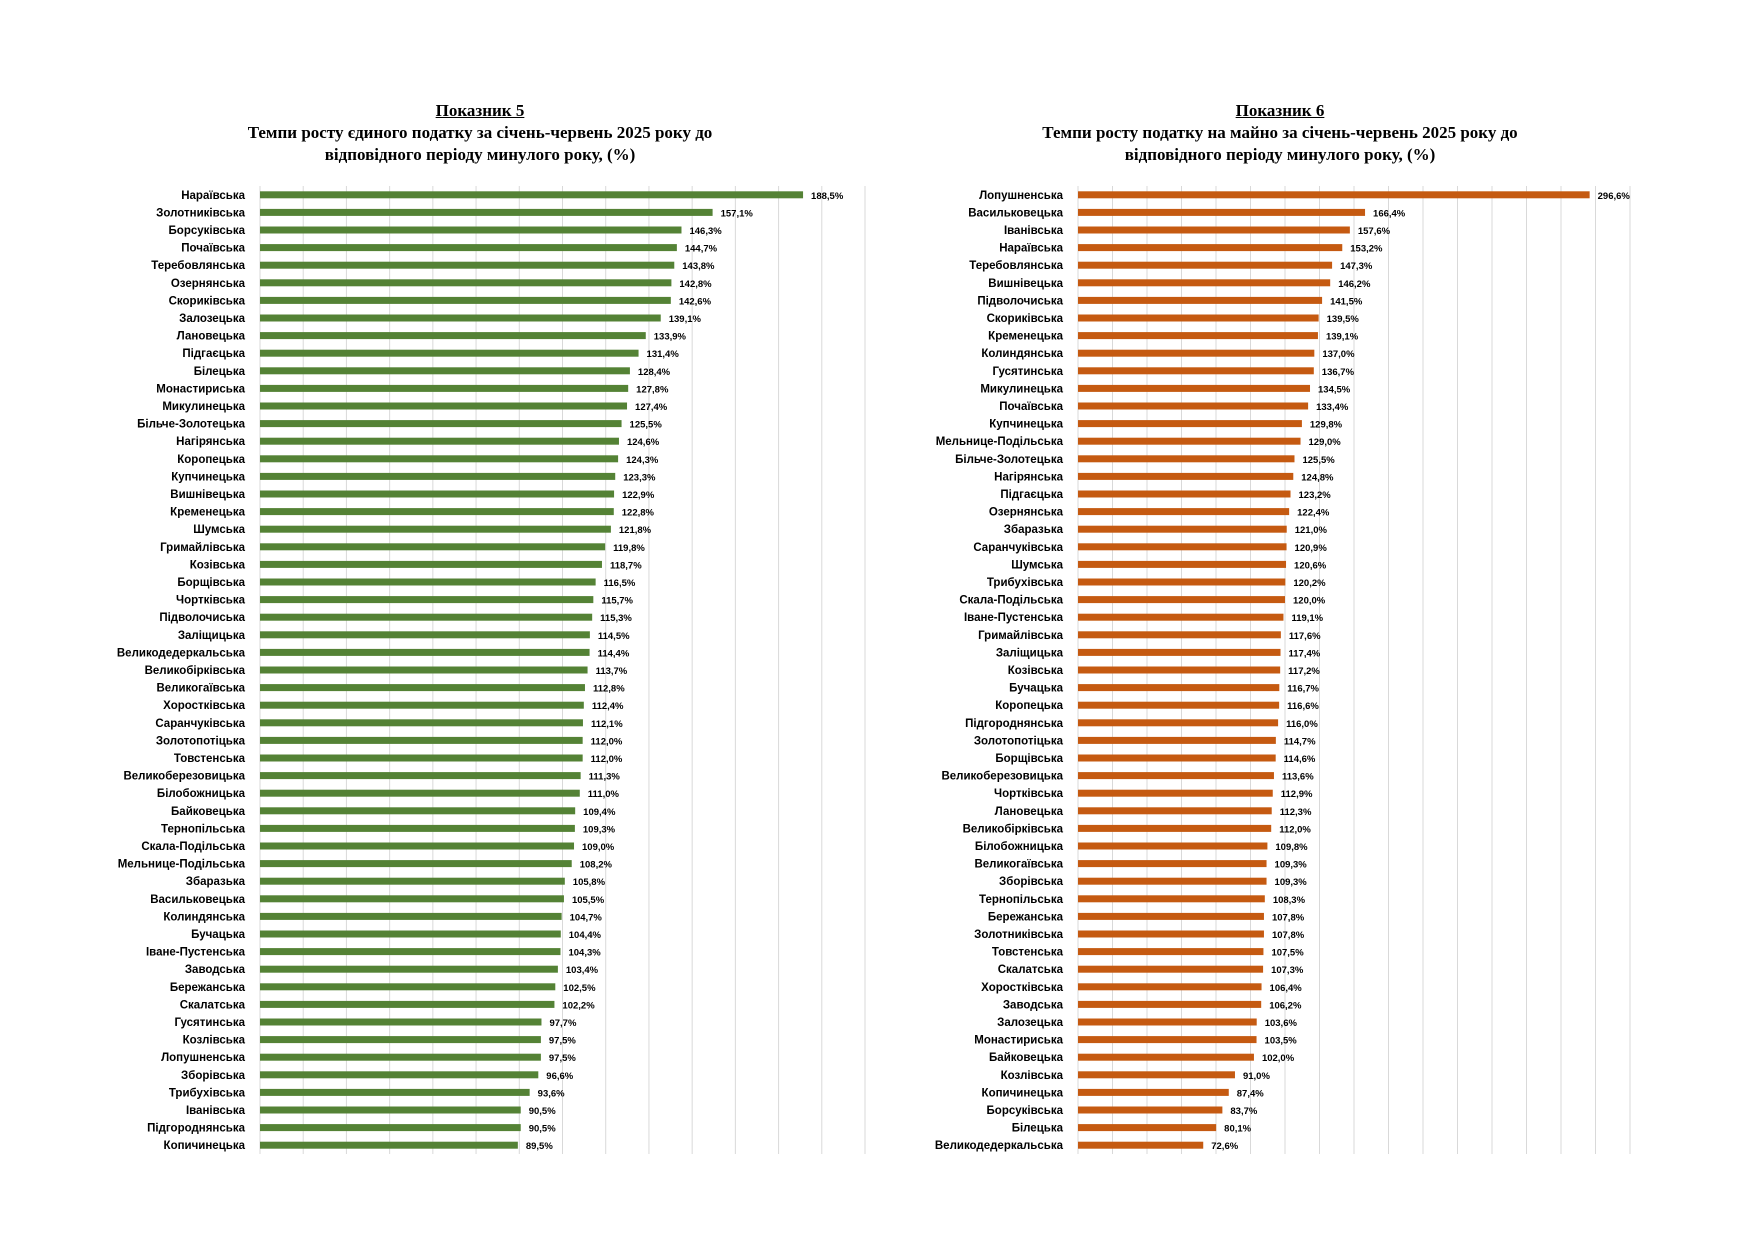  Describe the element at coordinates (1338, 354) in the screenshot. I see `value-label: 137,0%` at that location.